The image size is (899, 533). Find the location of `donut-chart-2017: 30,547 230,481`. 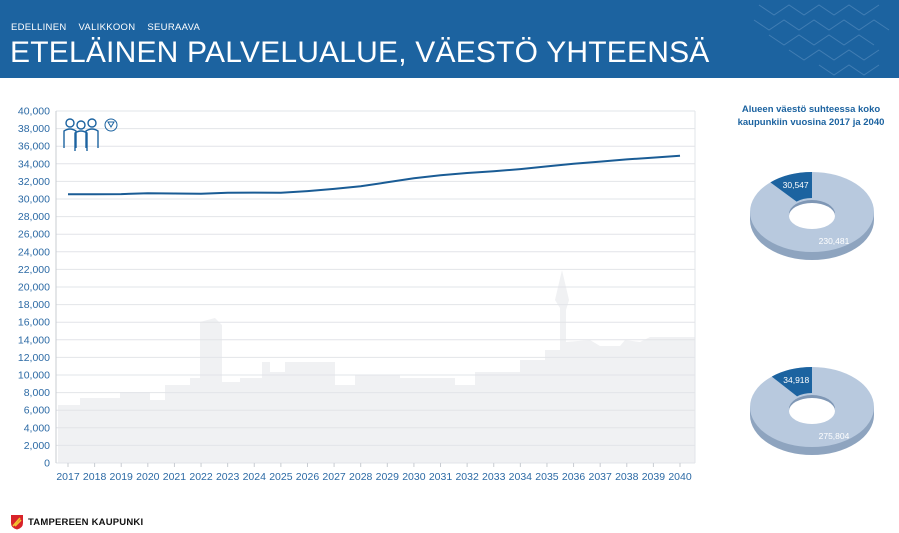

donut-chart-2017: 30,547 230,481 is located at coordinates (812, 216).